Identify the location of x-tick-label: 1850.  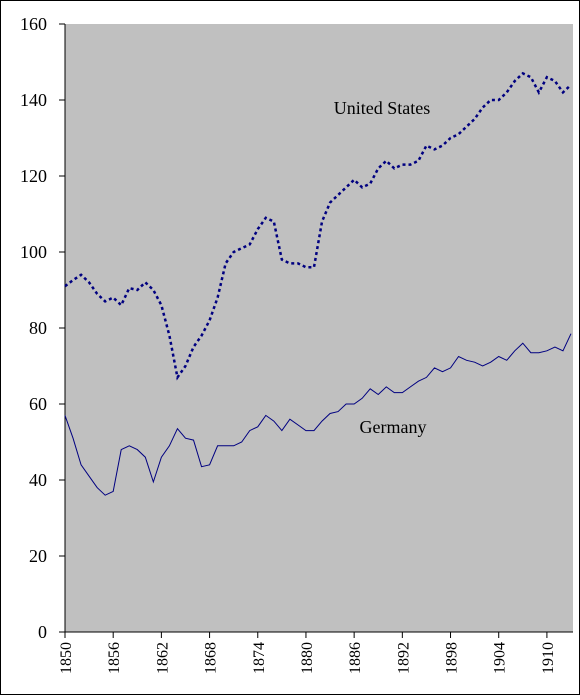
(66, 658).